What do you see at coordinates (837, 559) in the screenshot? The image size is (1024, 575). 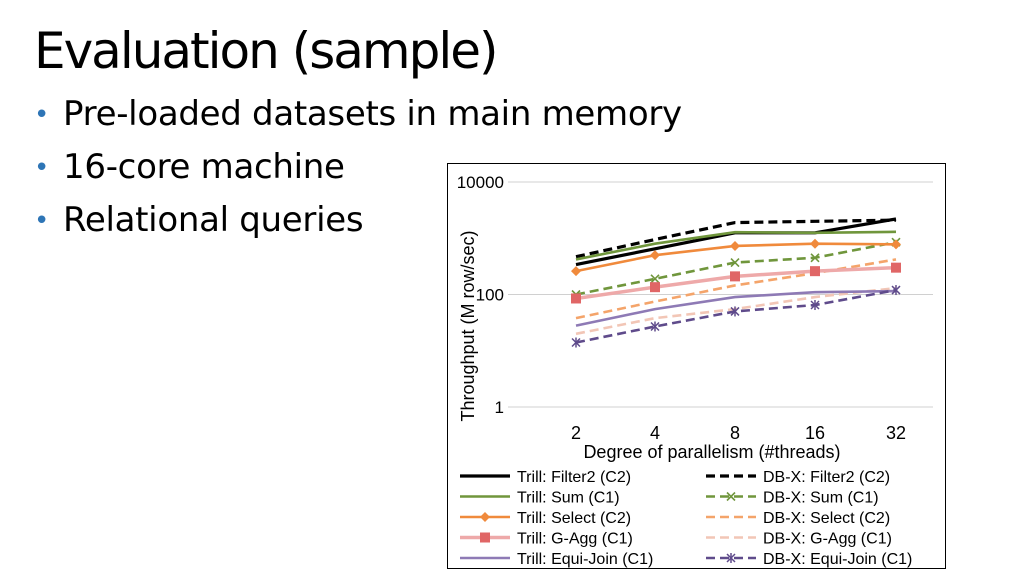 I see `legend-label: DB-X: Equi-Join (C1)` at bounding box center [837, 559].